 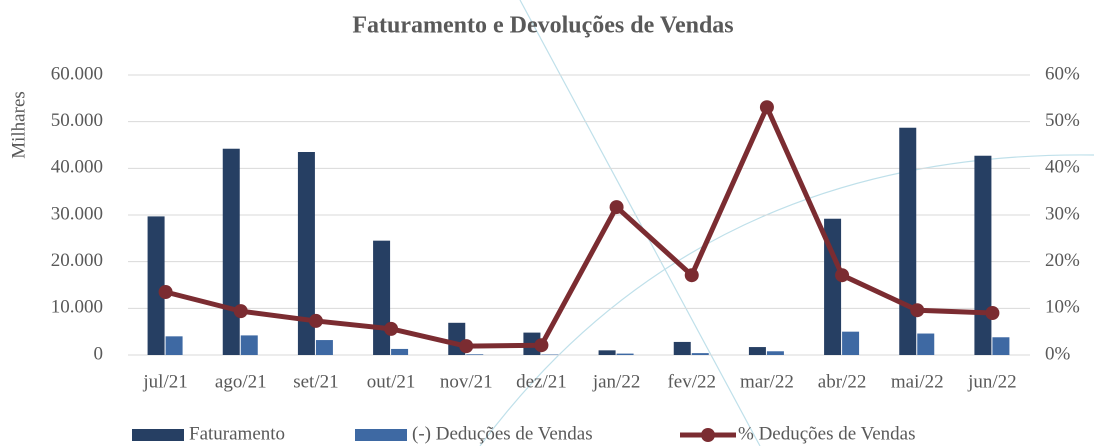 What do you see at coordinates (241, 381) in the screenshot?
I see `x-tick-label: ago/21` at bounding box center [241, 381].